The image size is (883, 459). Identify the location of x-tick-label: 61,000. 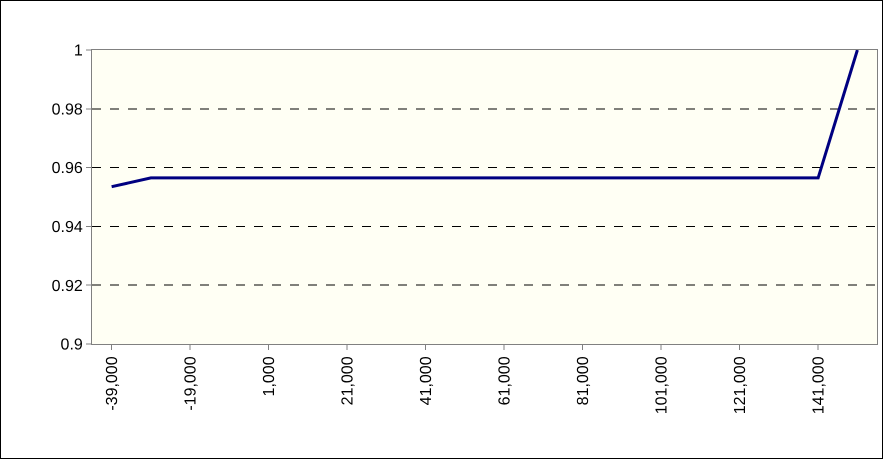
(505, 381).